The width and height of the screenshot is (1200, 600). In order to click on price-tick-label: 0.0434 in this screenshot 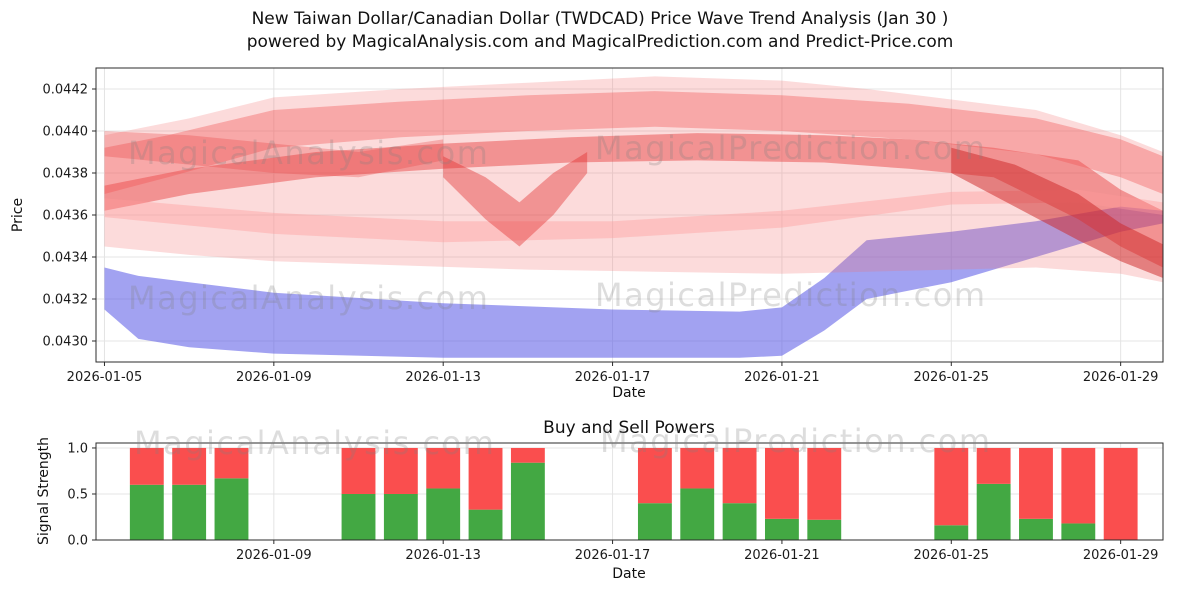, I will do `click(66, 258)`.